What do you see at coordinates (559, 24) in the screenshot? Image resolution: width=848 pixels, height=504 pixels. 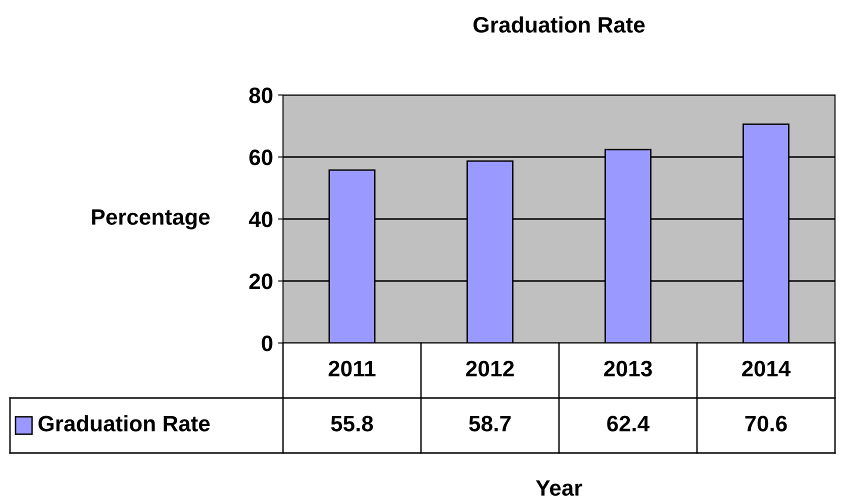 I see `chart-title: Graduation Rate` at bounding box center [559, 24].